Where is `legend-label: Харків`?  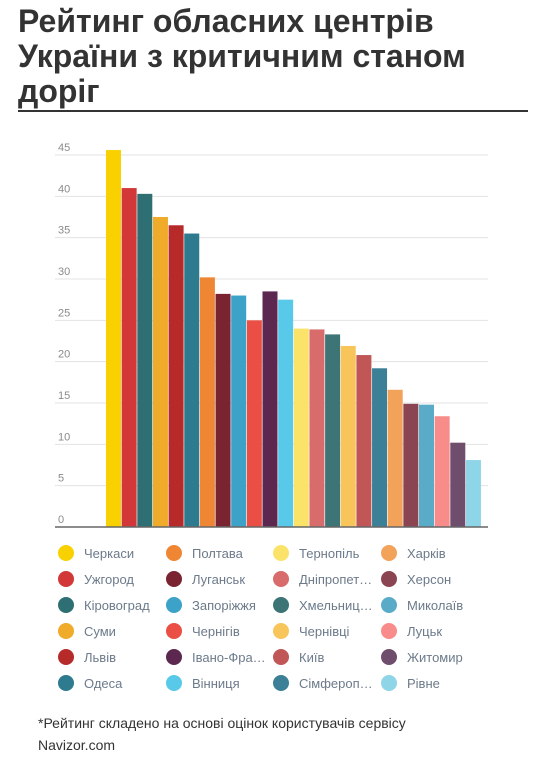
legend-label: Харків is located at coordinates (426, 553).